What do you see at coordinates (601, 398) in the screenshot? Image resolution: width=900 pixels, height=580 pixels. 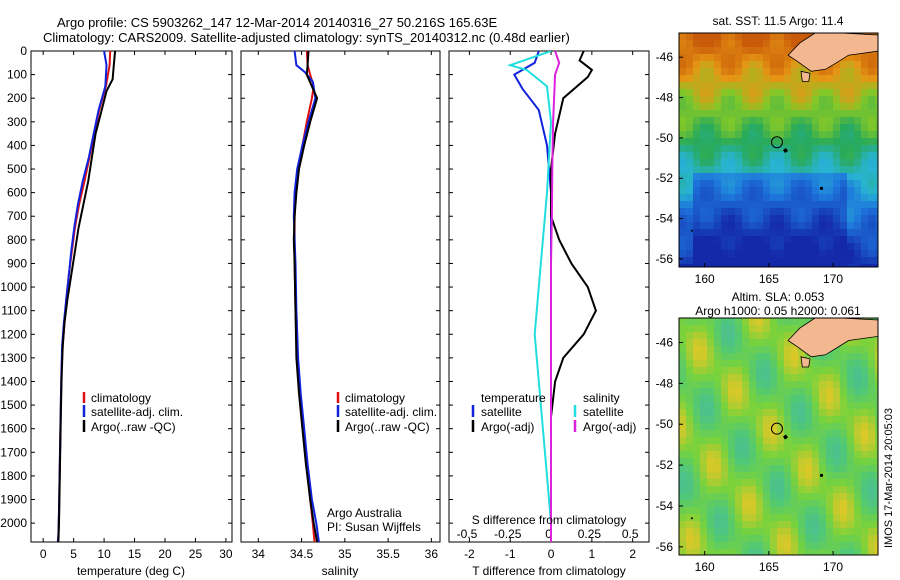 I see `legend-salinity-heading: salinity` at bounding box center [601, 398].